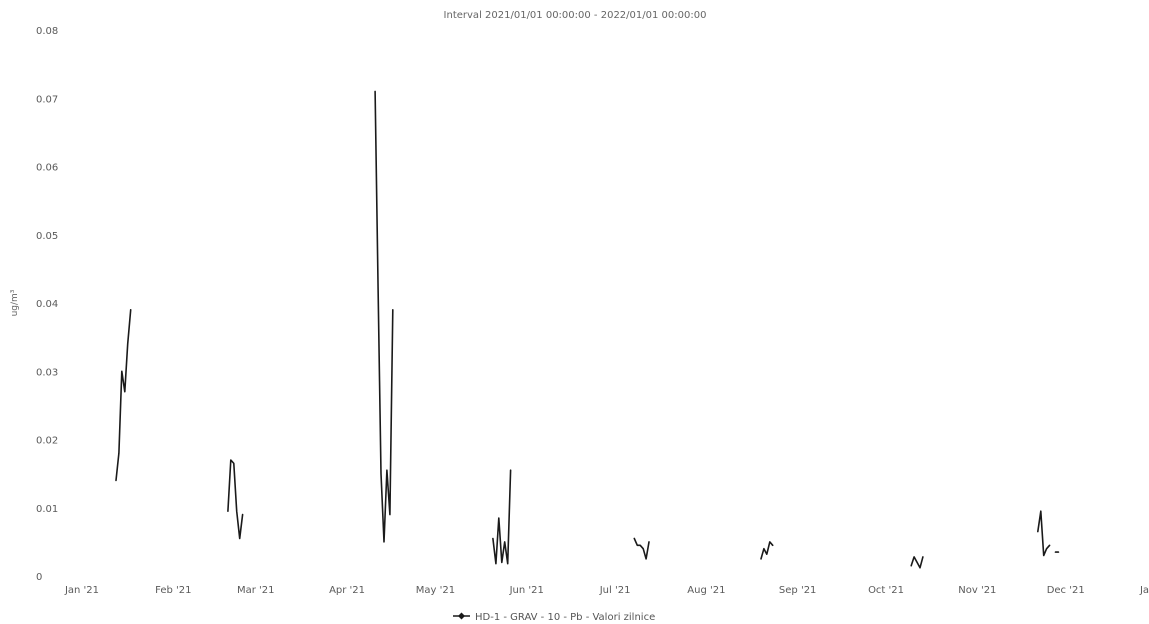 This screenshot has height=624, width=1149. Describe the element at coordinates (526, 590) in the screenshot. I see `x-tick-label: Jun '21` at that location.